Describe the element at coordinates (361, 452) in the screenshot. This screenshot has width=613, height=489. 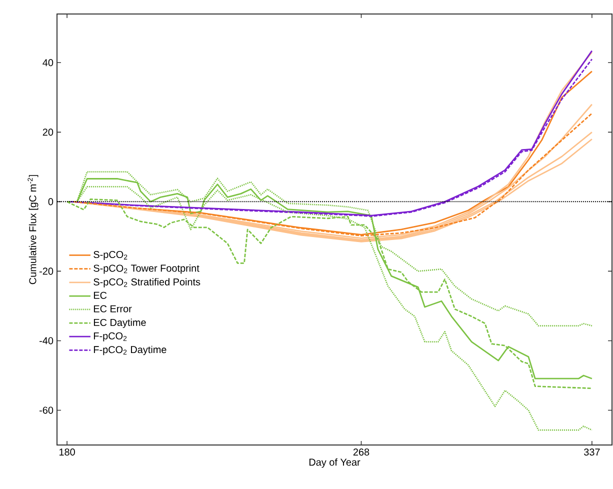
I see `x-tick-label: 268` at that location.